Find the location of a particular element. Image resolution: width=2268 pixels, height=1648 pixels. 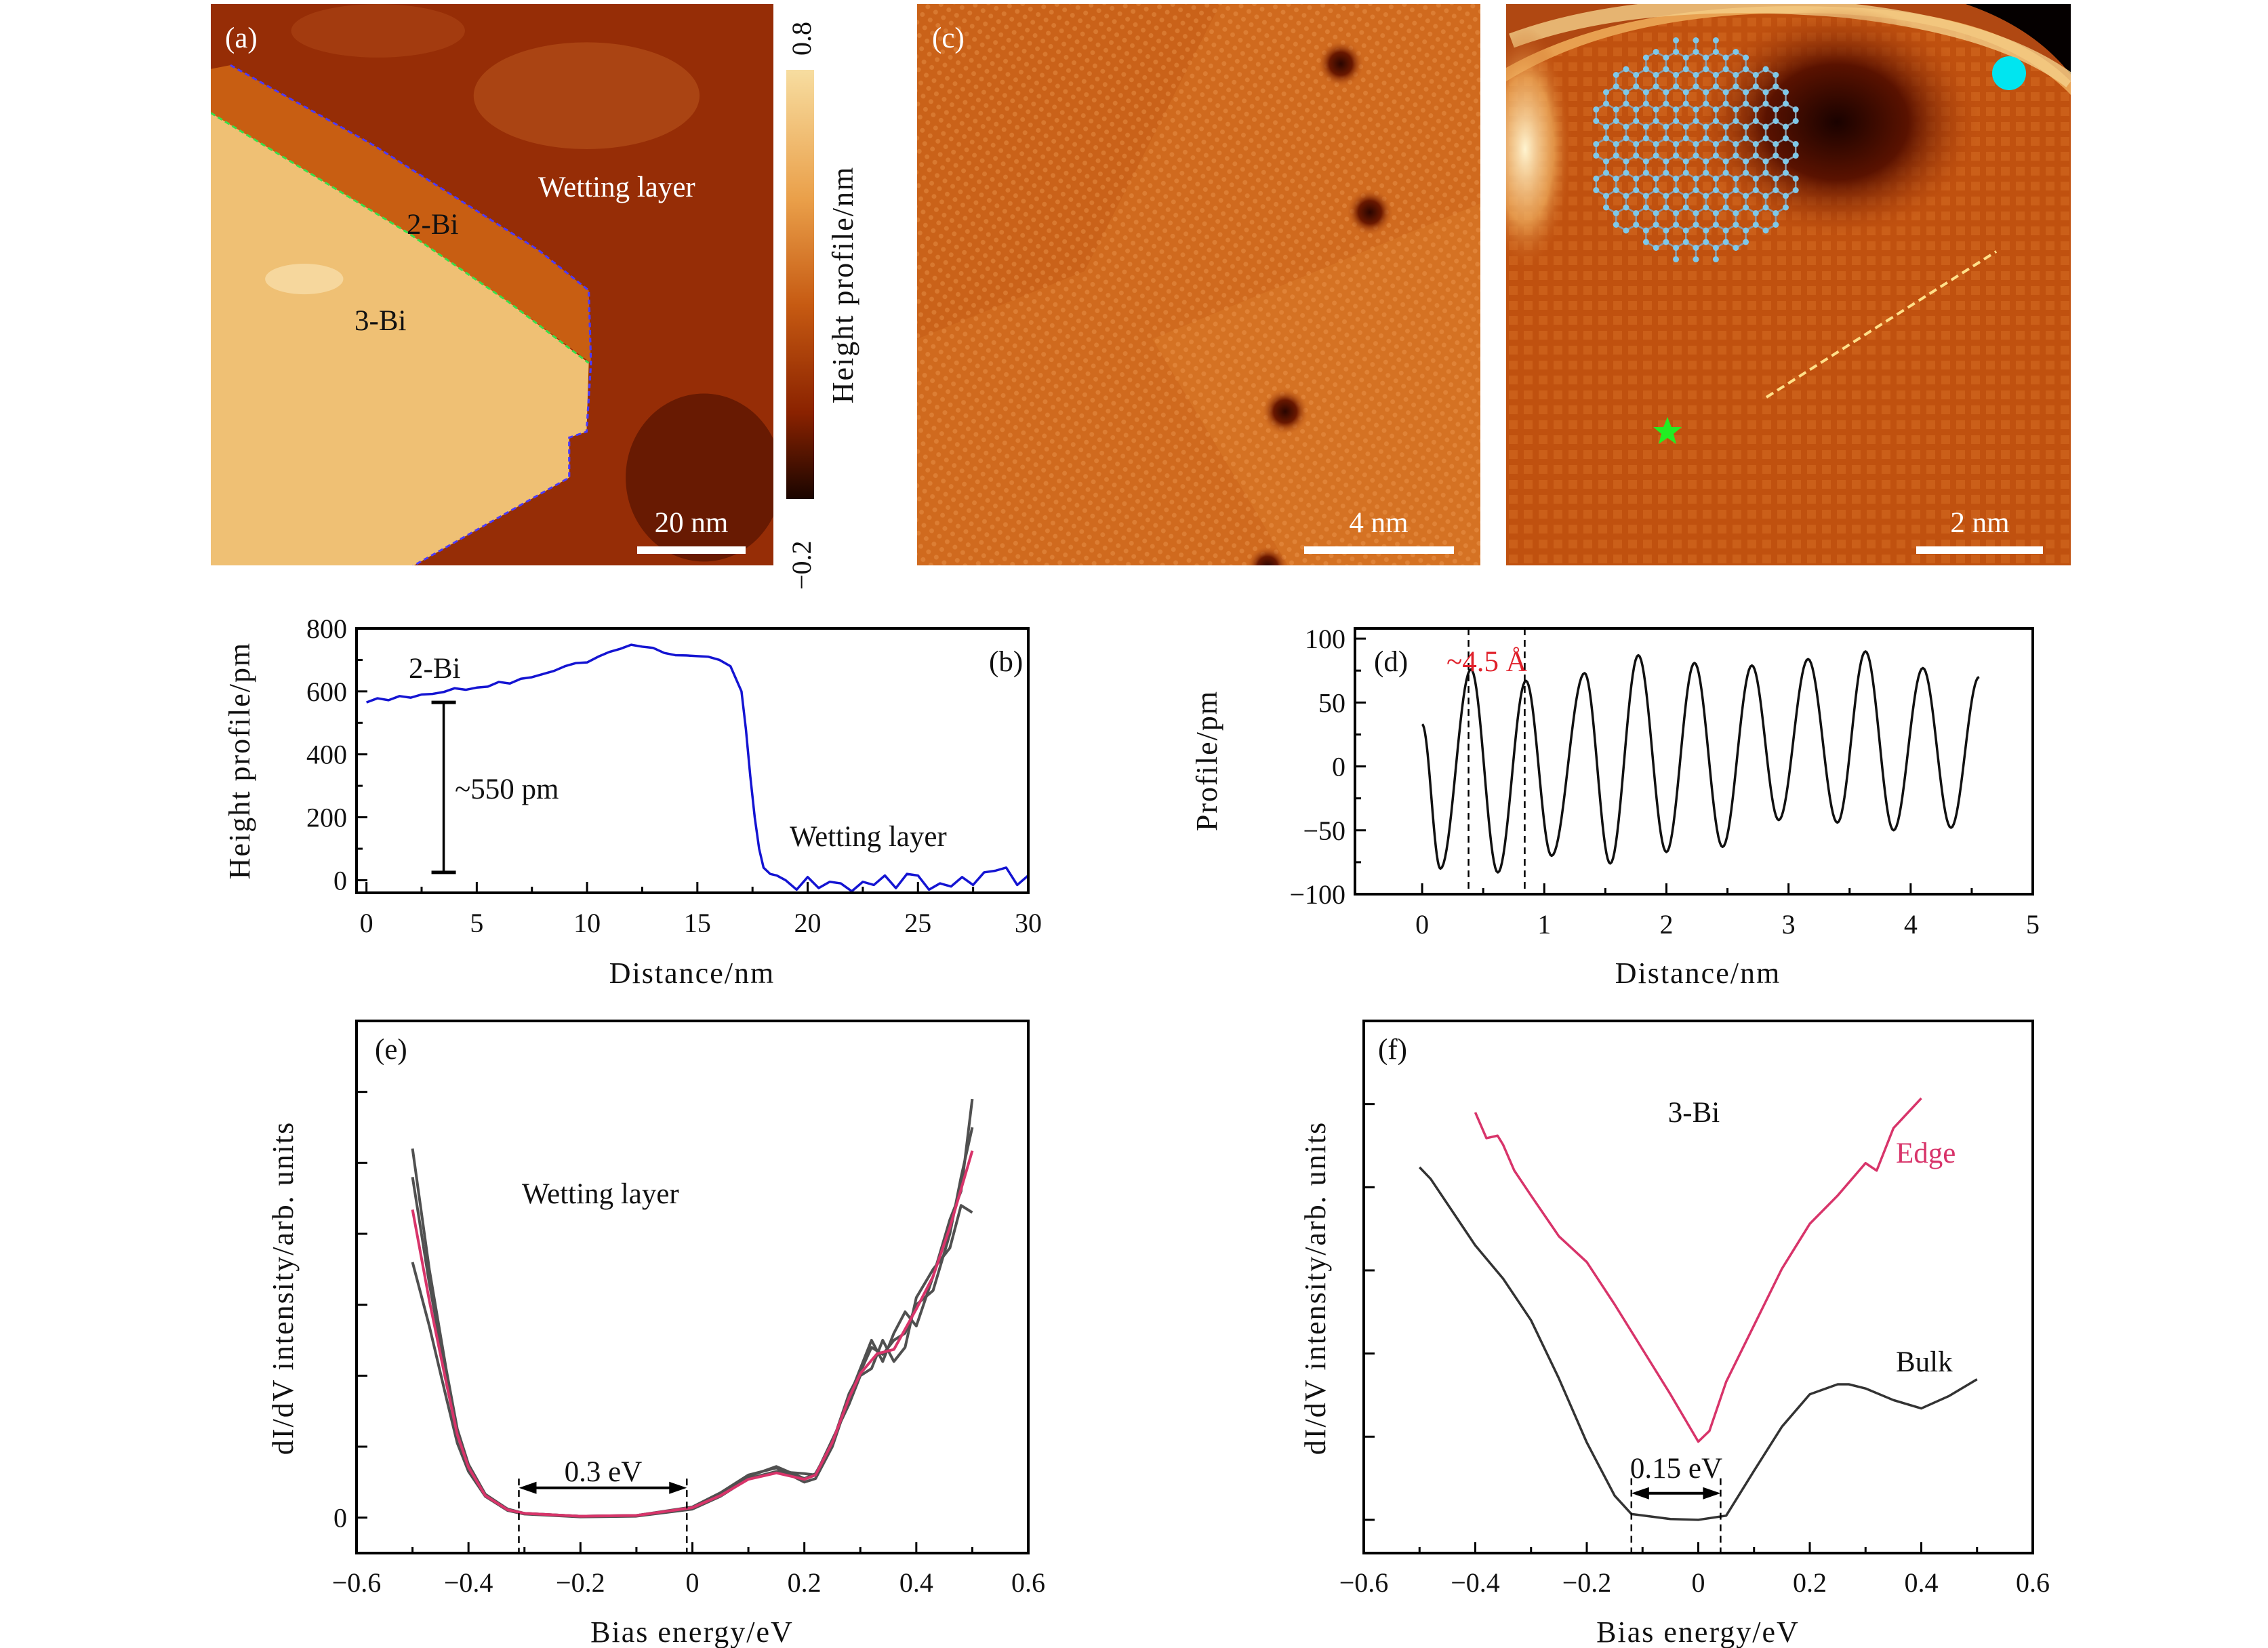

y-tick-label: −100 is located at coordinates (1317, 895).